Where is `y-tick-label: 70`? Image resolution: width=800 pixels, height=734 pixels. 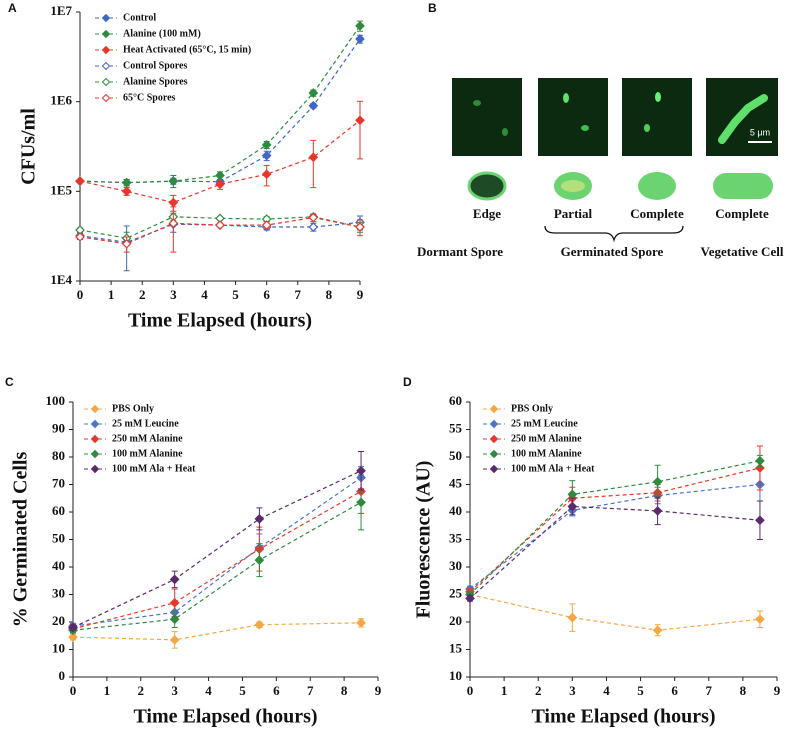
y-tick-label: 70 is located at coordinates (58, 482).